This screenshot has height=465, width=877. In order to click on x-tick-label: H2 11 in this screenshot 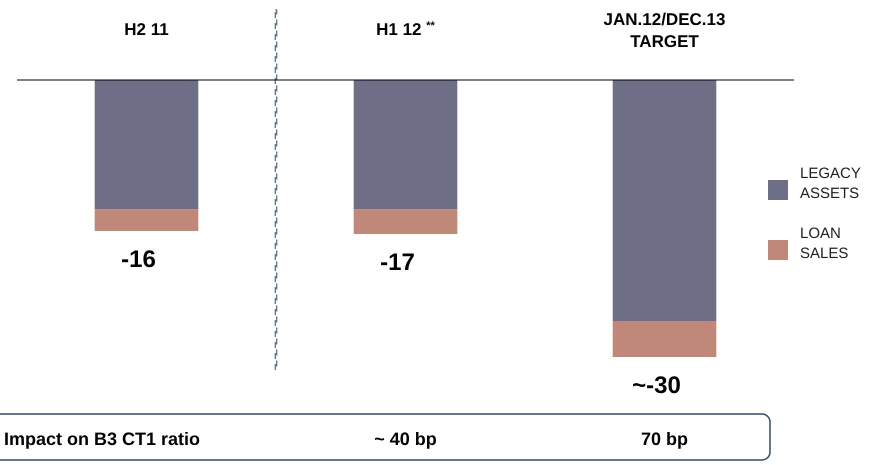, I will do `click(146, 29)`.